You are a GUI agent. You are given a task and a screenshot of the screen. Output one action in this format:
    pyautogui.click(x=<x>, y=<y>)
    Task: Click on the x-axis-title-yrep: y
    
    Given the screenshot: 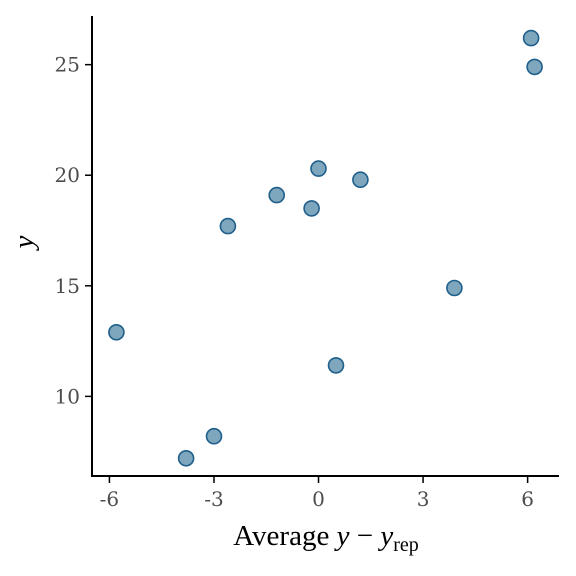 What is the action you would take?
    pyautogui.click(x=385, y=536)
    